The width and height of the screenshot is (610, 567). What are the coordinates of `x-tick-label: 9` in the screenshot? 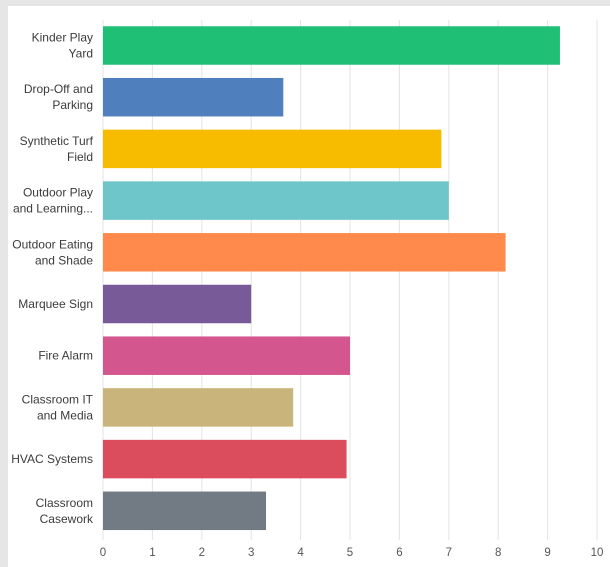 It's located at (547, 553).